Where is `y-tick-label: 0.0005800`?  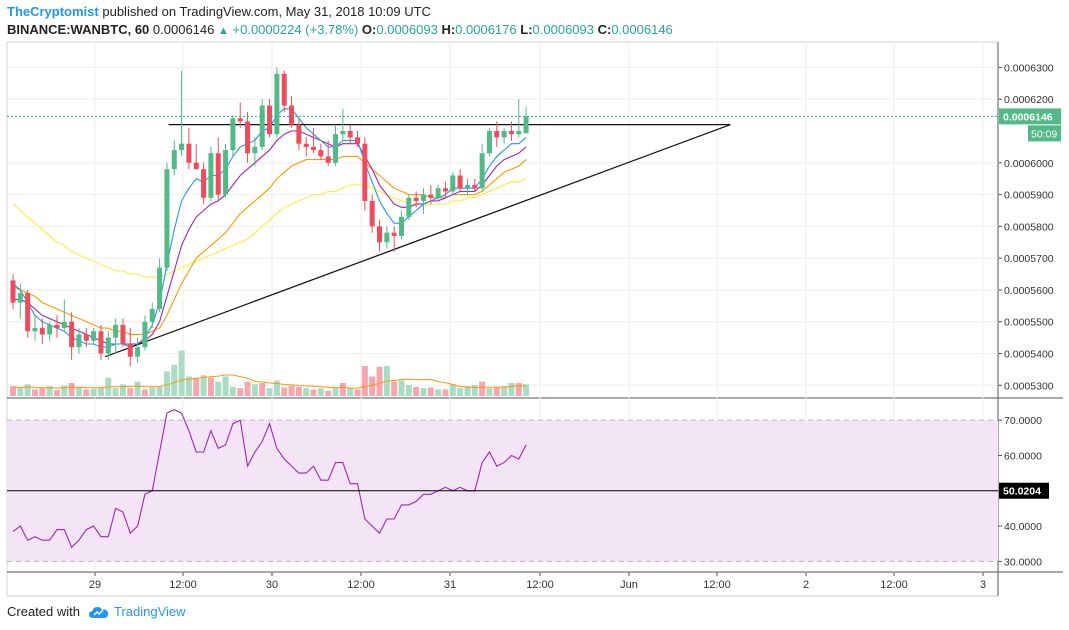 y-tick-label: 0.0005800 is located at coordinates (1029, 227).